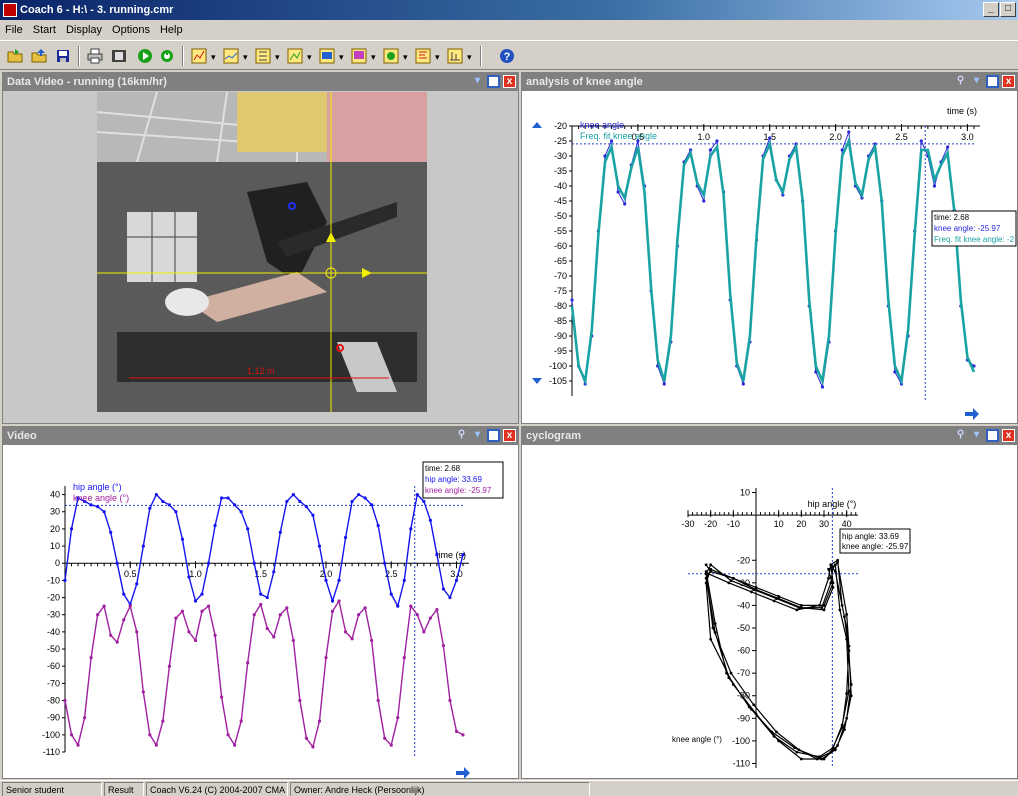  Describe the element at coordinates (14, 29) in the screenshot. I see `menu-file: File` at that location.